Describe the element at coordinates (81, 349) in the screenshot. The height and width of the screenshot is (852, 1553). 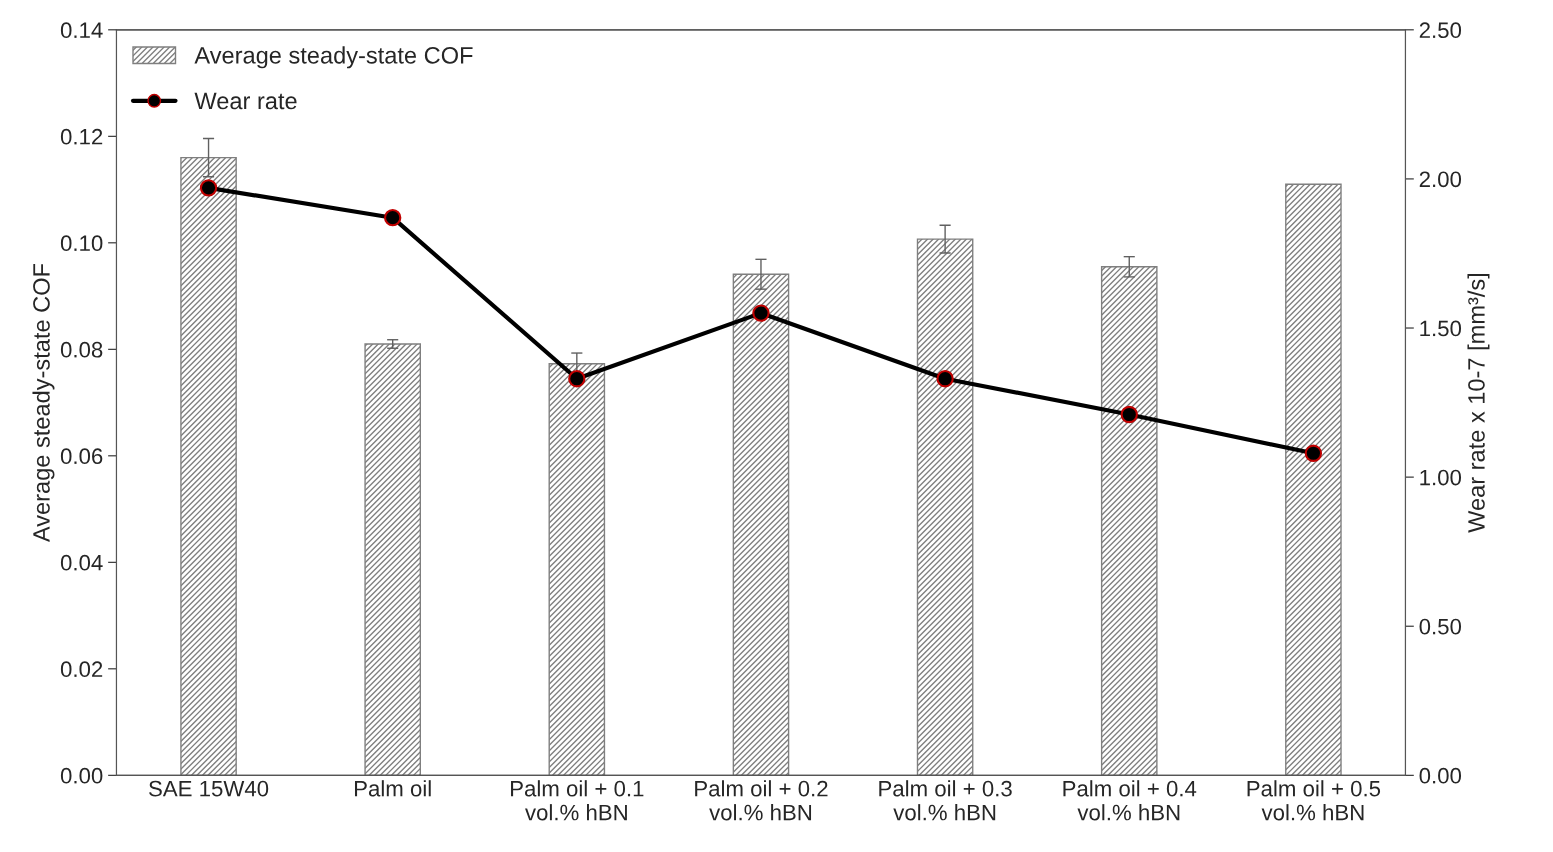
I see `y-tick-label: 0.08` at that location.